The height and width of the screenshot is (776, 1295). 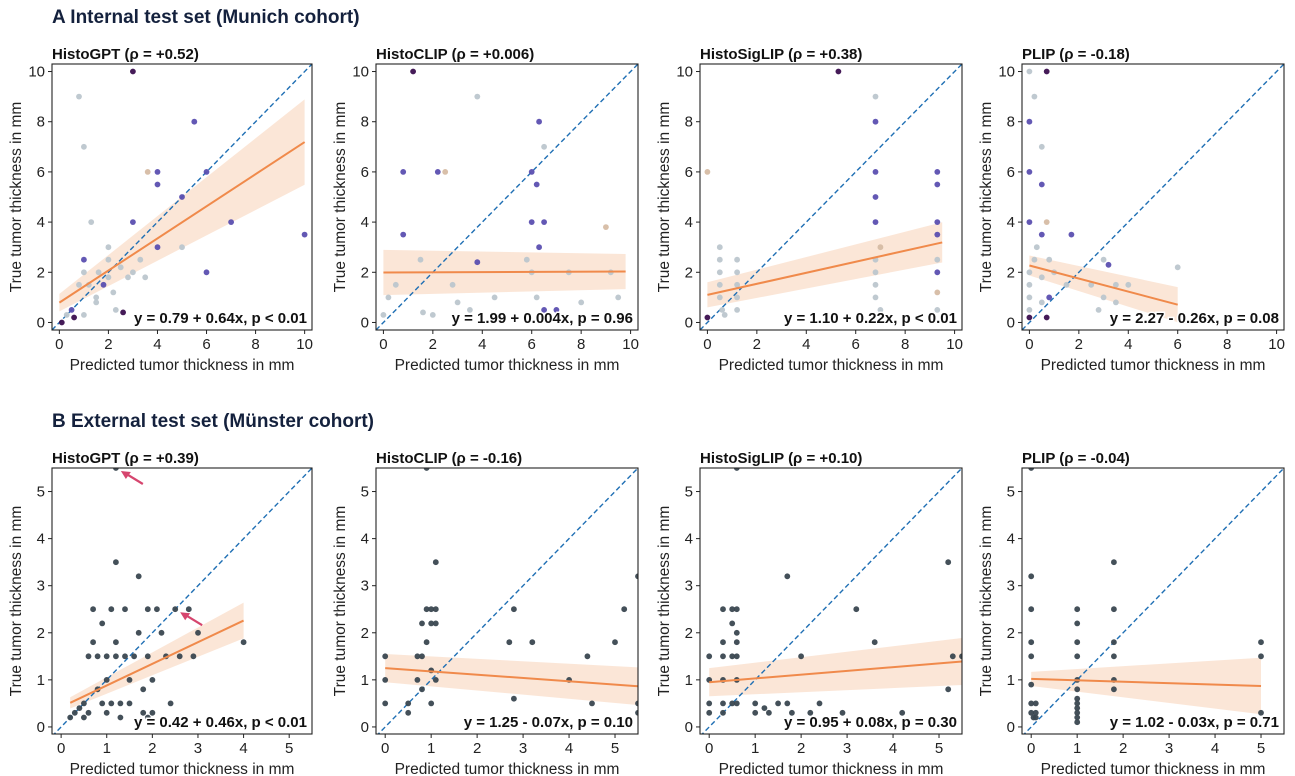 I want to click on x-axis-label: Predicted tumor thickness in mm, so click(x=507, y=768).